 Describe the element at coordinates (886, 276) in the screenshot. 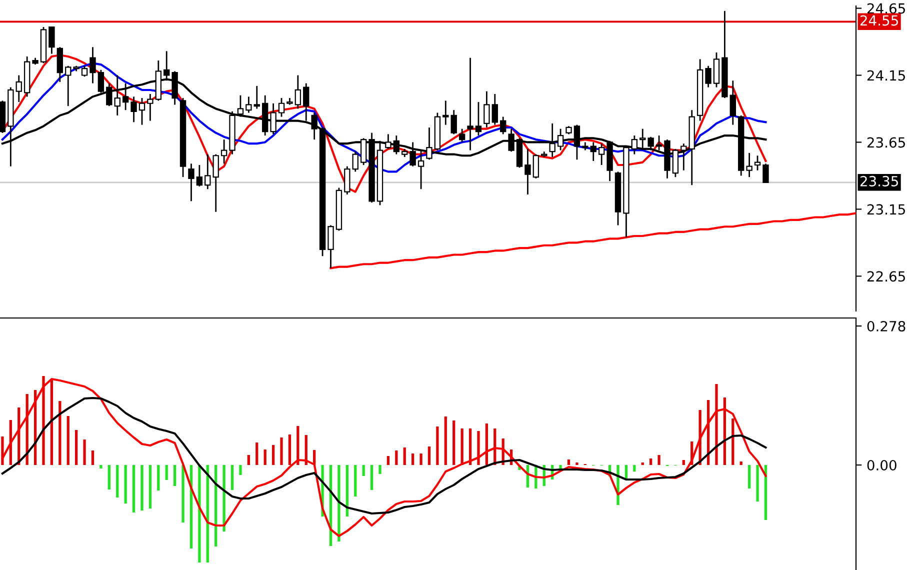

I see `y-tick-label: 22.65` at that location.